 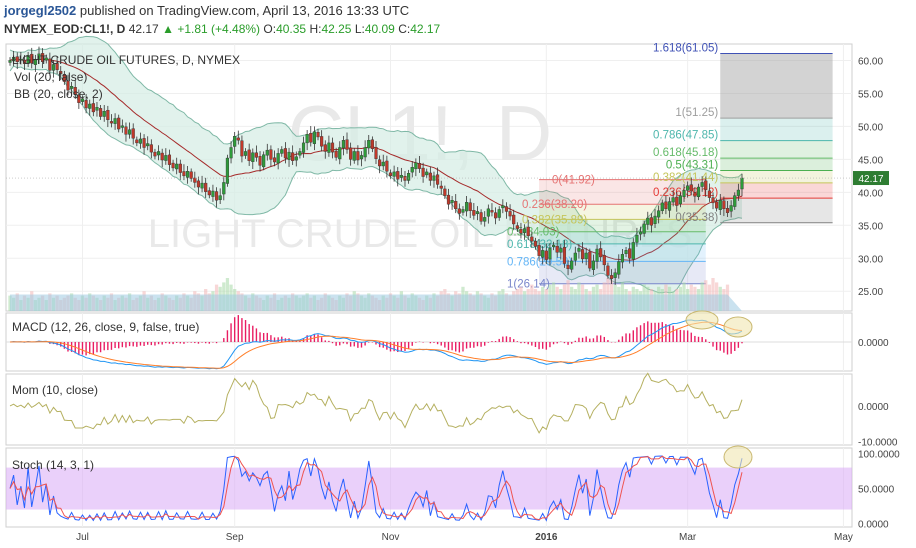 What do you see at coordinates (53, 465) in the screenshot?
I see `stoch-legend: Stoch (14, 3, 1)` at bounding box center [53, 465].